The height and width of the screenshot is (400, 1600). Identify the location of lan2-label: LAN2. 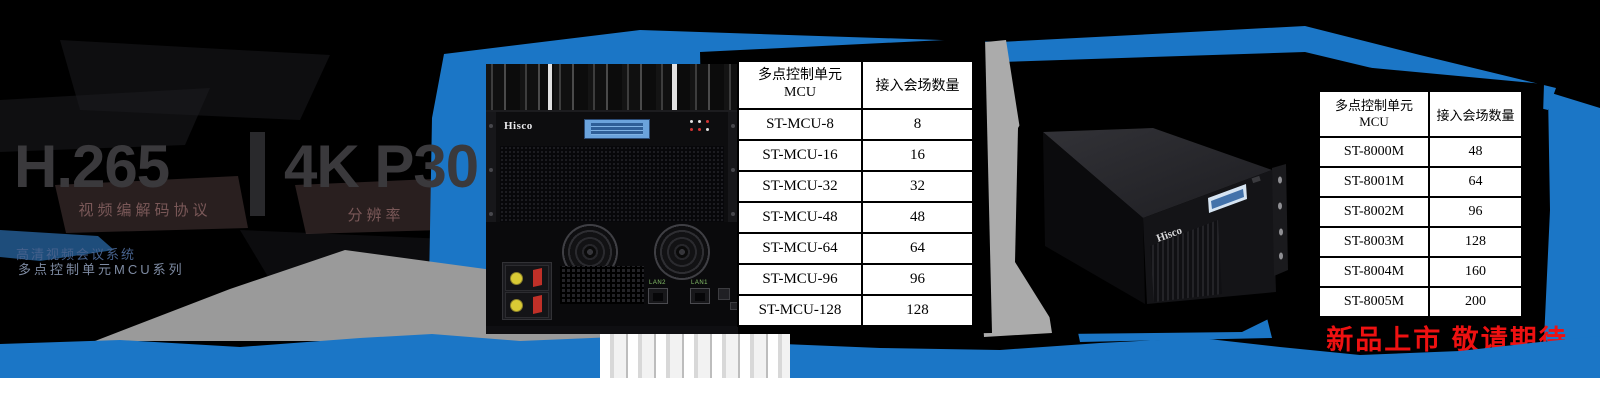
(658, 283).